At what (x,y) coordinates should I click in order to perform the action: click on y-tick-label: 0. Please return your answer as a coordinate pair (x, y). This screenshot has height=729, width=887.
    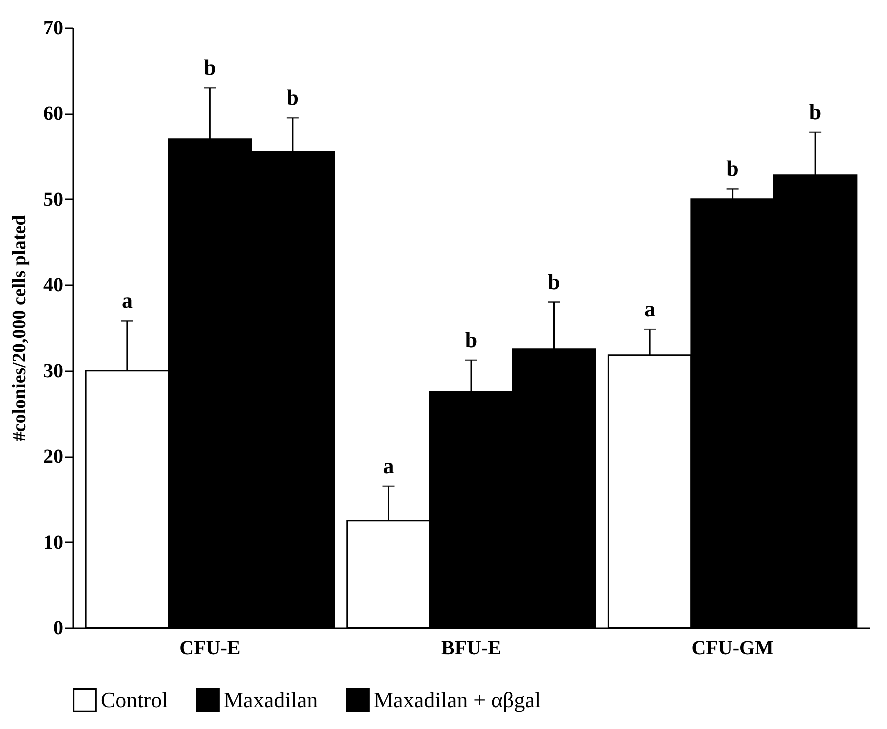
    Looking at the image, I should click on (59, 629).